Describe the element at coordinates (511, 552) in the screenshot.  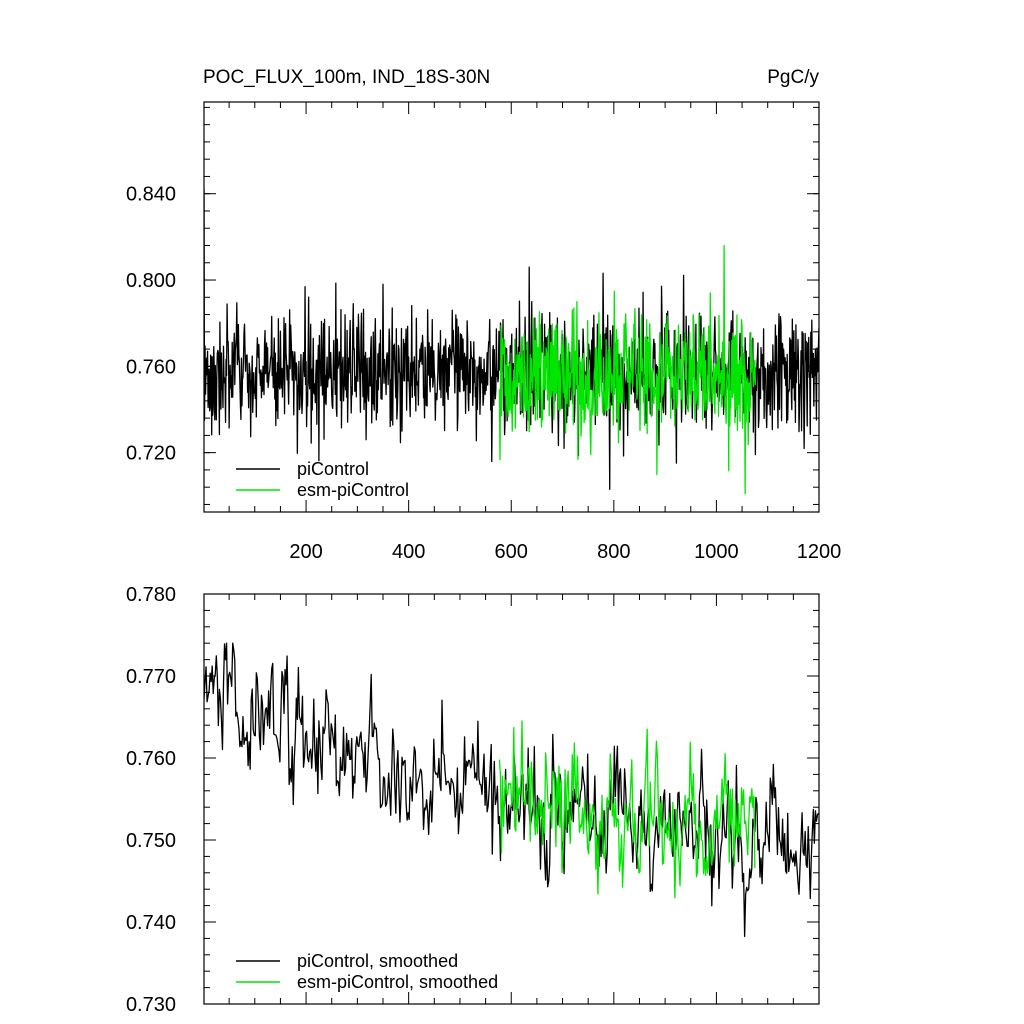
I see `x-tick-label: 600` at that location.